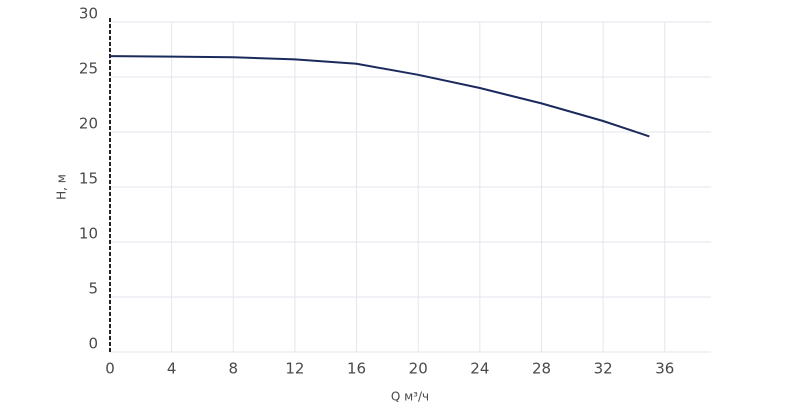 Image resolution: width=800 pixels, height=408 pixels. What do you see at coordinates (294, 369) in the screenshot?
I see `x-tick-label: 12` at bounding box center [294, 369].